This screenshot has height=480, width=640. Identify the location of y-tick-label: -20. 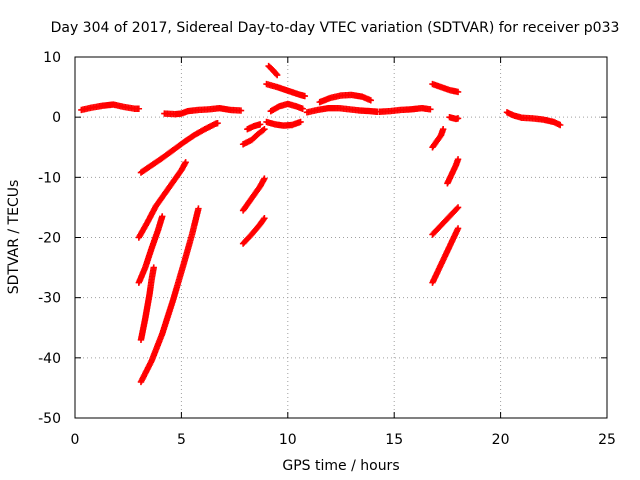
(49, 239).